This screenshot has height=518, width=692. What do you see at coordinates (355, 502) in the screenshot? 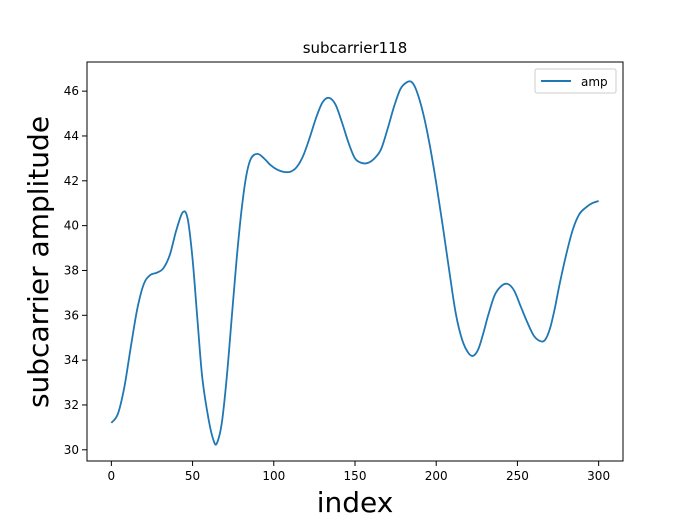
I see `x-axis-label: index` at bounding box center [355, 502].